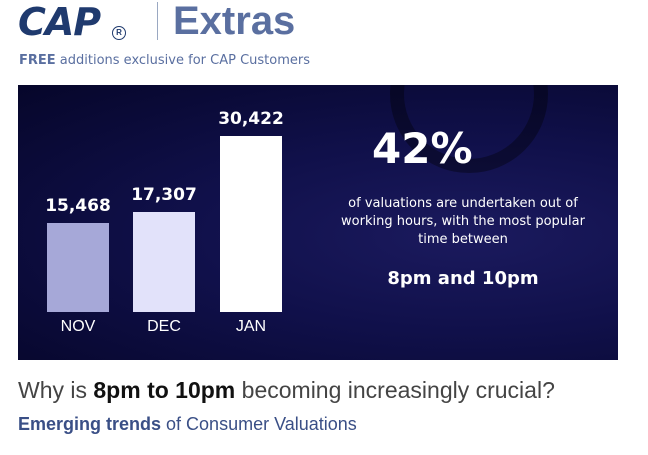 This screenshot has height=455, width=648. Describe the element at coordinates (56, 390) in the screenshot. I see `question-pre: Why is` at that location.